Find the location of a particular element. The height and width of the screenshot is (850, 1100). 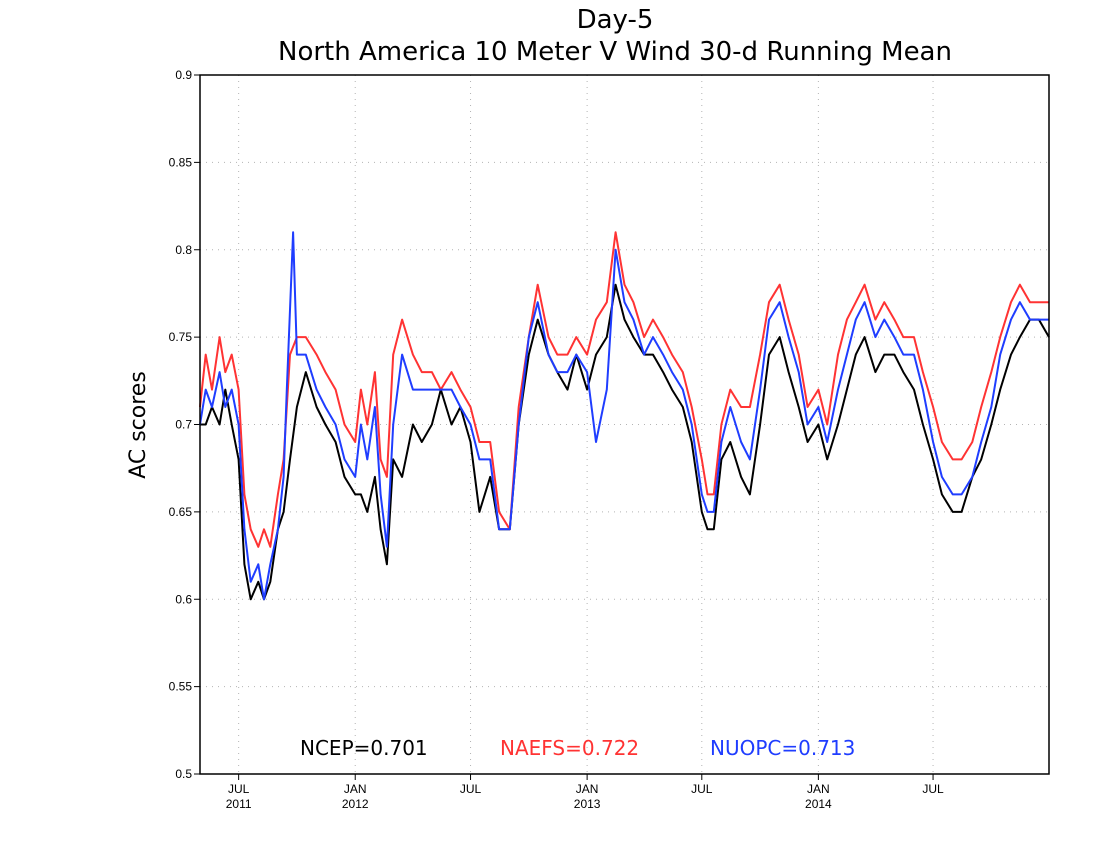

y-tick-label: 0.65 is located at coordinates (181, 512).